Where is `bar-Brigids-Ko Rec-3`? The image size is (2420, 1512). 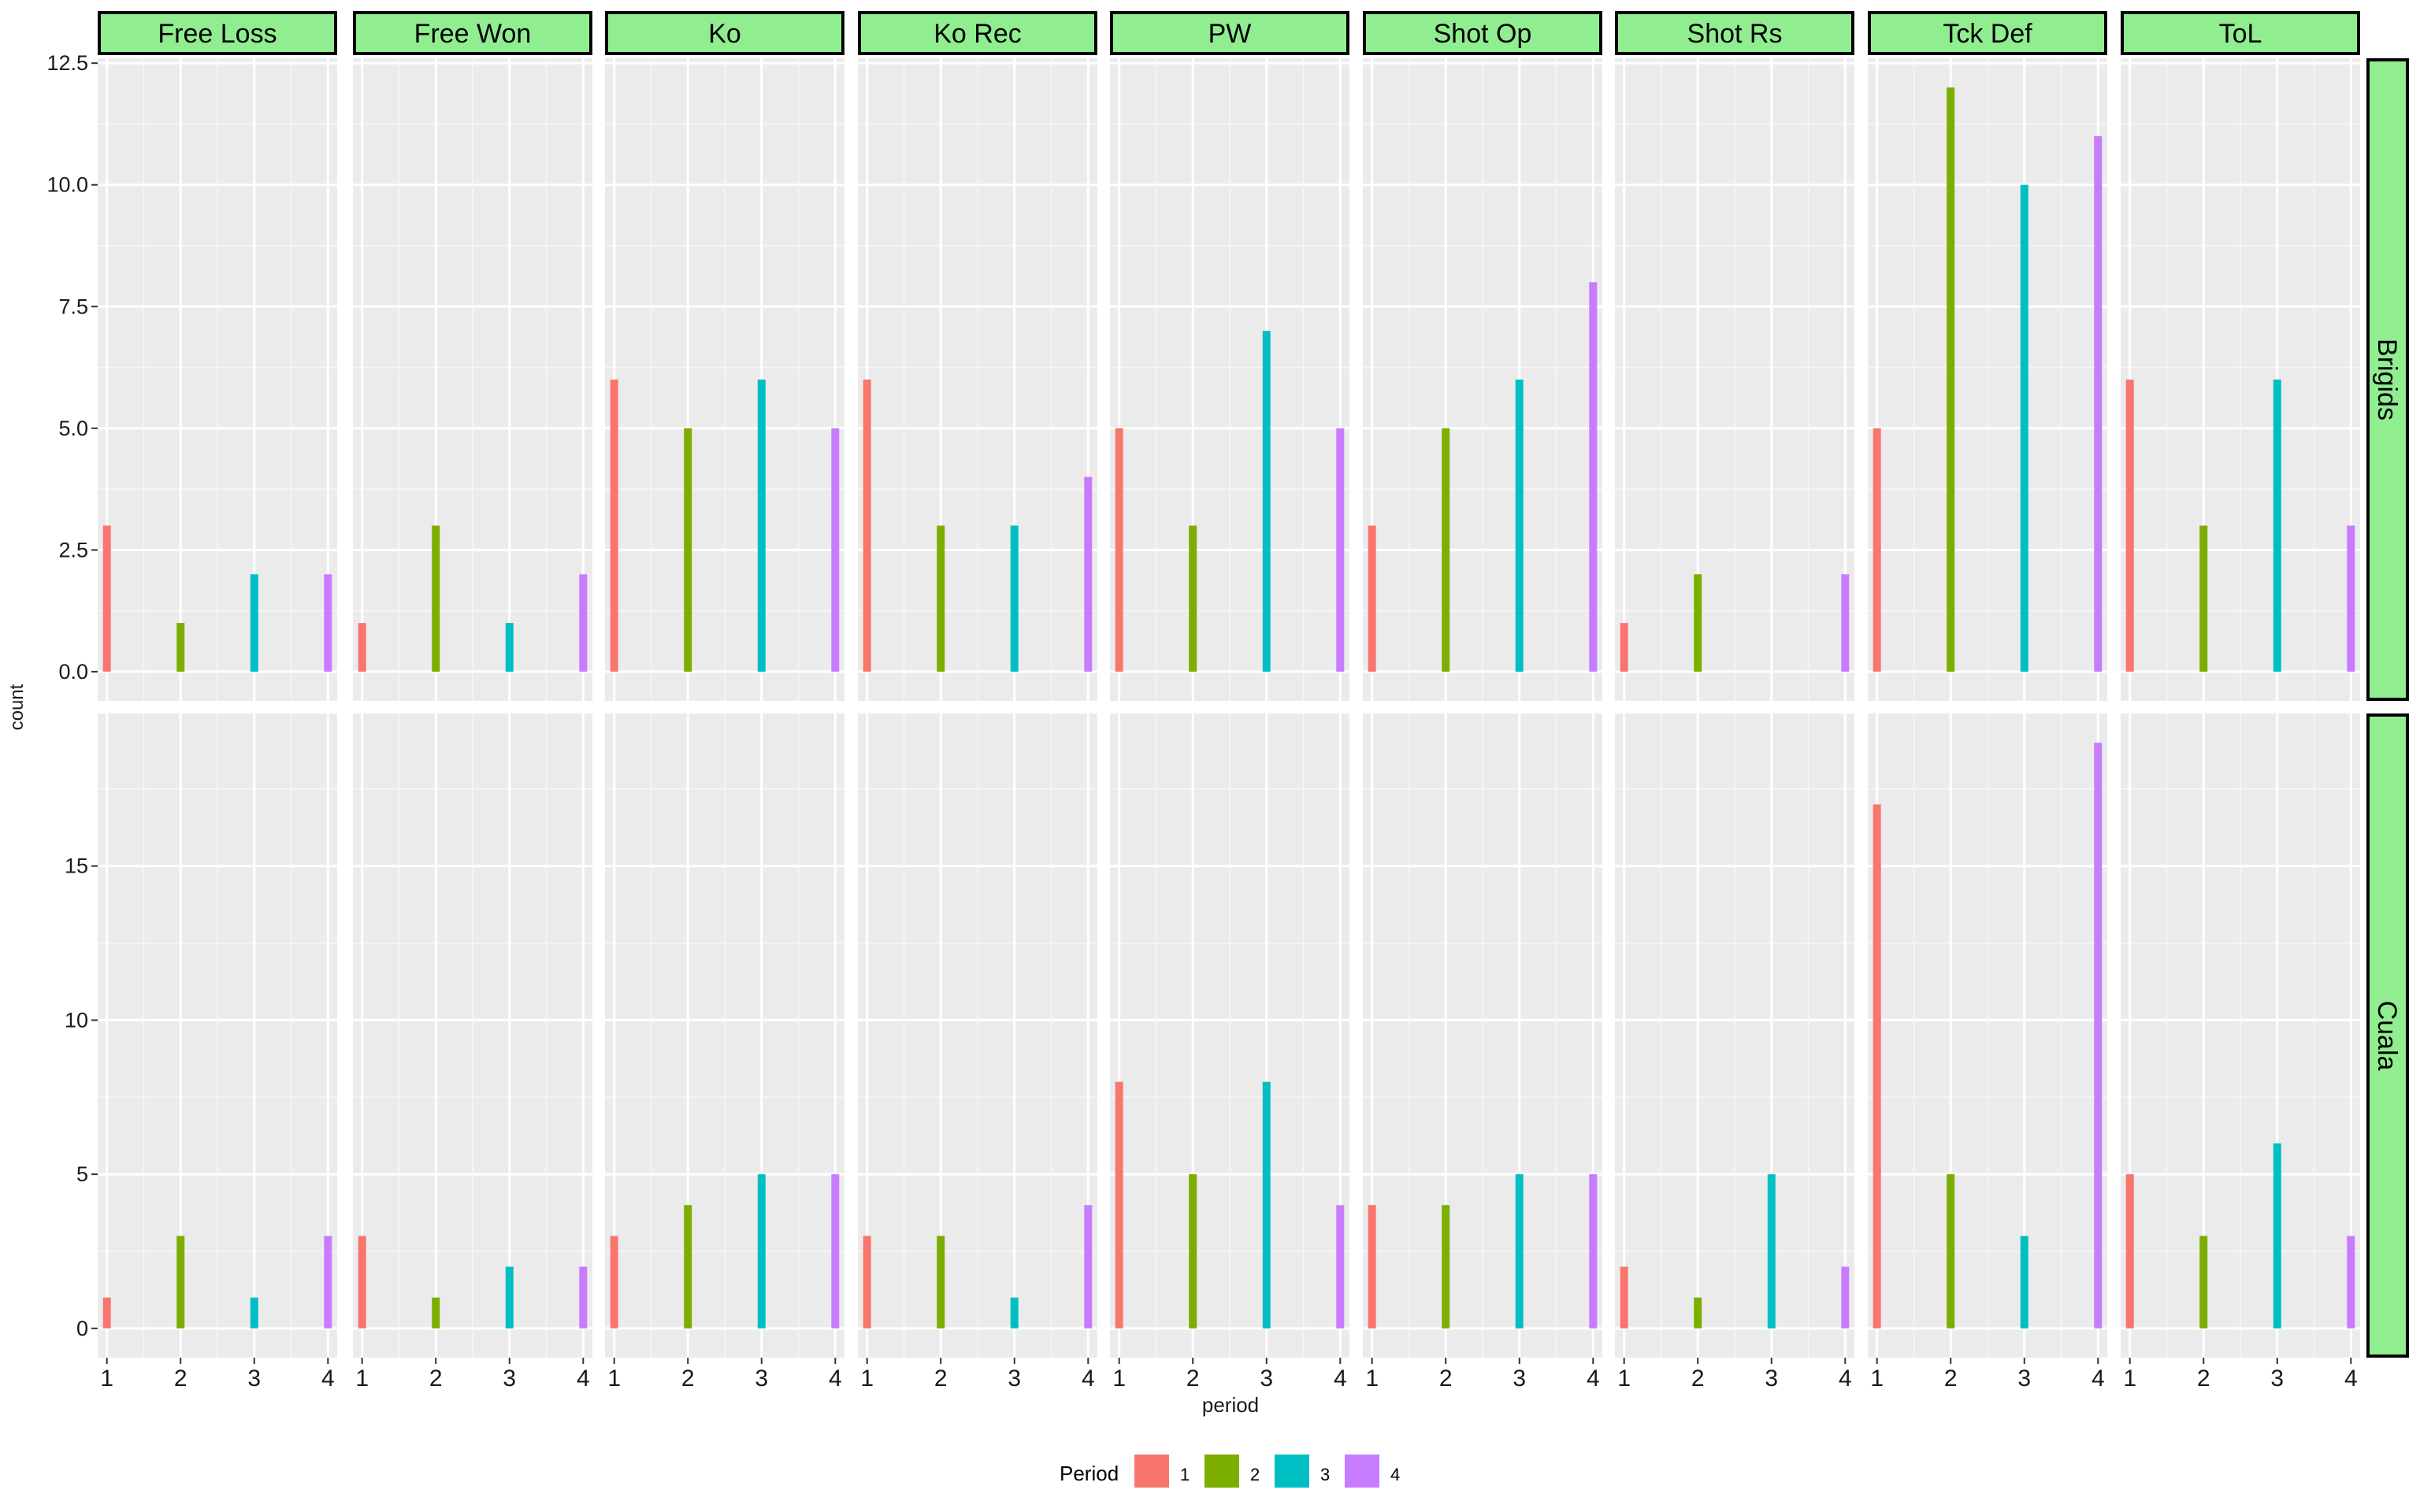 bar-Brigids-Ko Rec-3 is located at coordinates (1014, 598).